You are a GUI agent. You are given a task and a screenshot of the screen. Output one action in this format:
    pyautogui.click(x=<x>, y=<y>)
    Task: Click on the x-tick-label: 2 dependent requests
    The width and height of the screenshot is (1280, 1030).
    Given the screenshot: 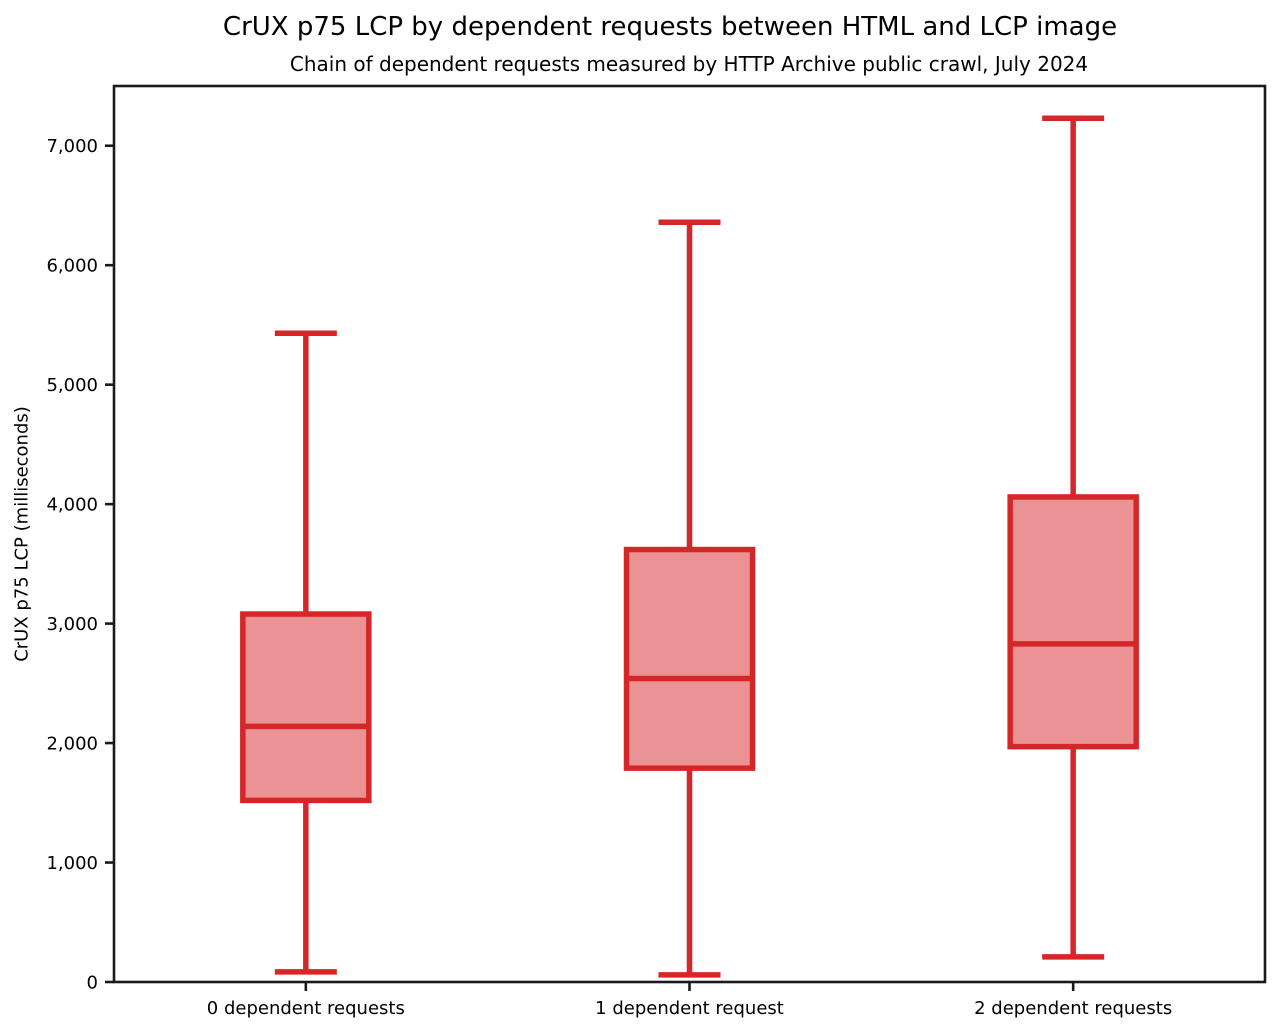 What is the action you would take?
    pyautogui.click(x=1073, y=1008)
    